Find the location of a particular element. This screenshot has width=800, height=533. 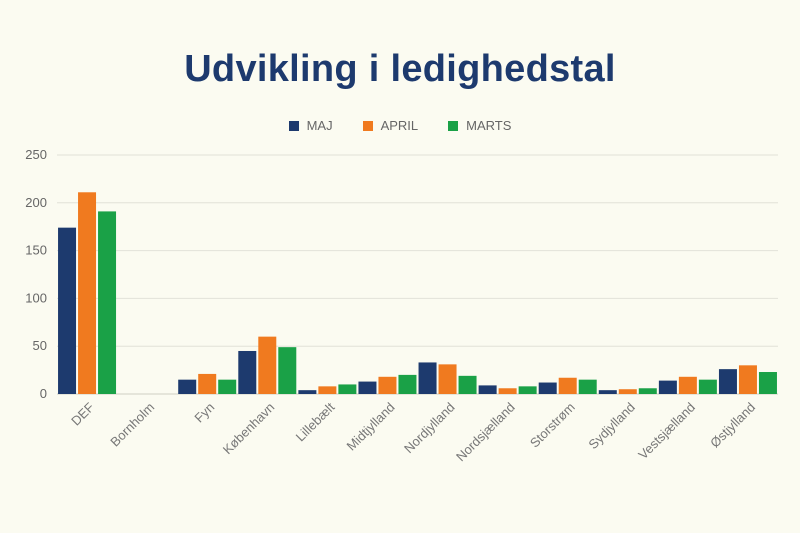

x-tick-label-10: Vestsjælland is located at coordinates (666, 431).